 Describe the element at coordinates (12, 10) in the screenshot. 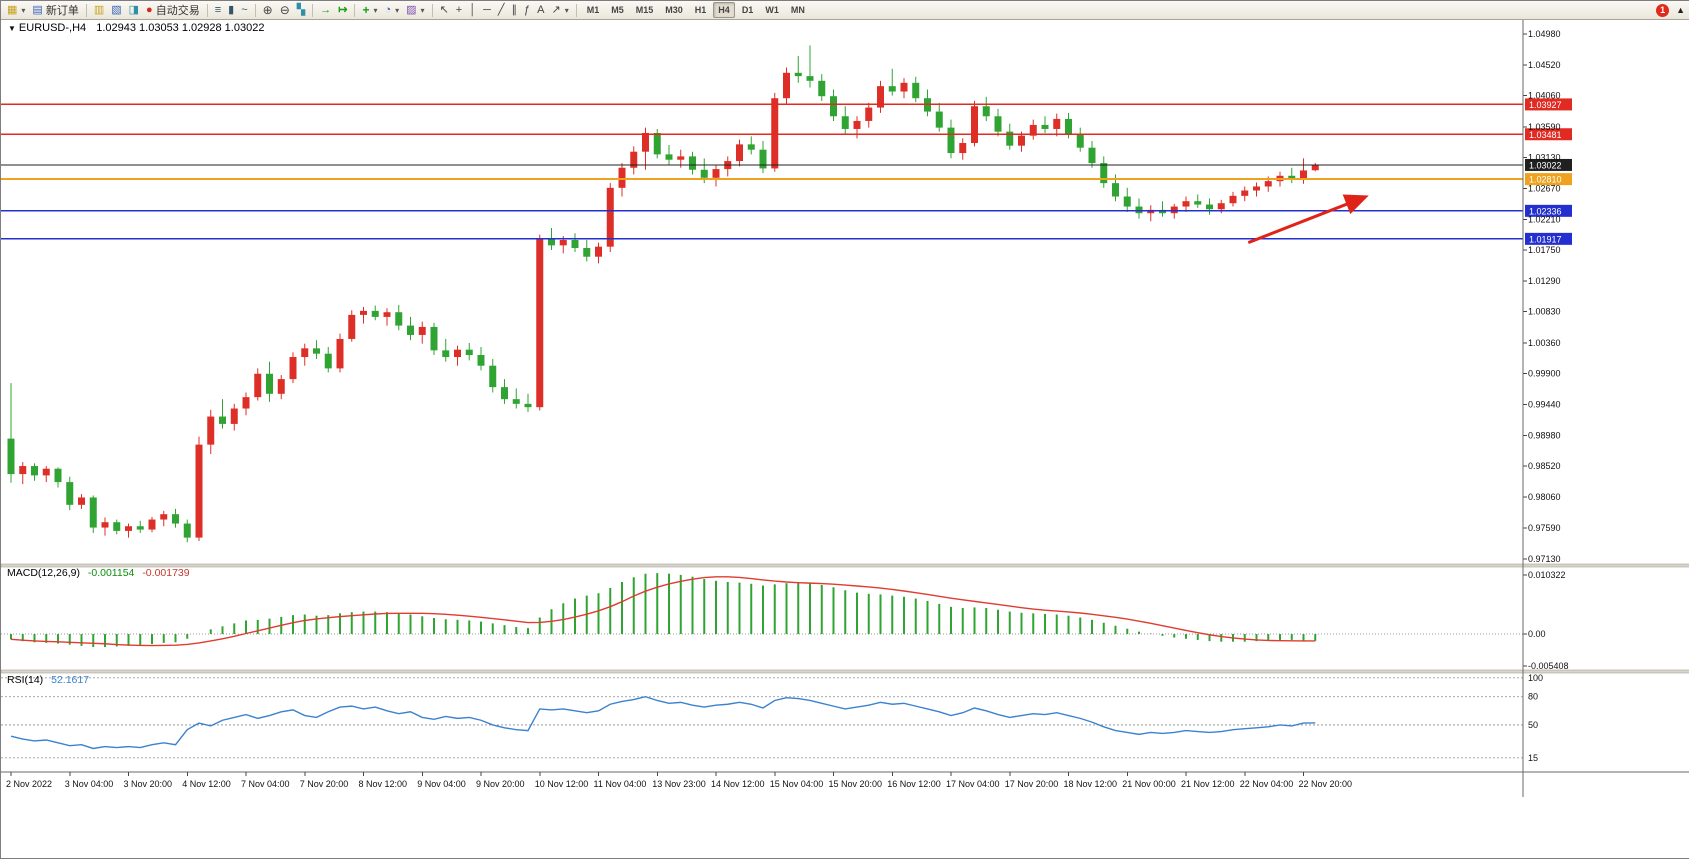

I see `new-chart-icon: ▦` at that location.